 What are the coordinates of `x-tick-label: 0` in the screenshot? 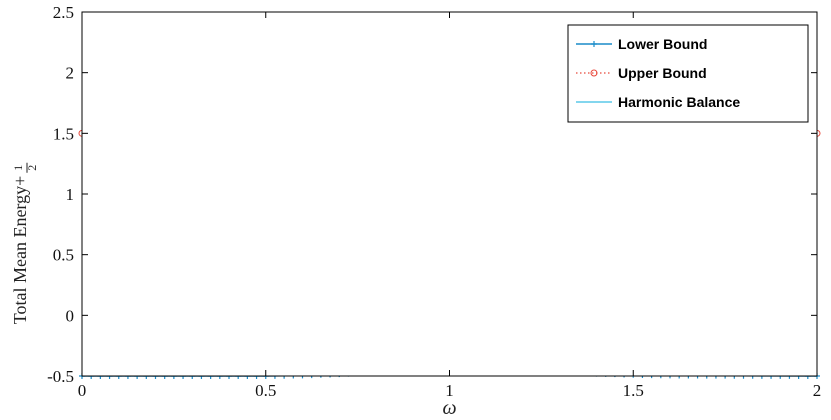 It's located at (82, 390).